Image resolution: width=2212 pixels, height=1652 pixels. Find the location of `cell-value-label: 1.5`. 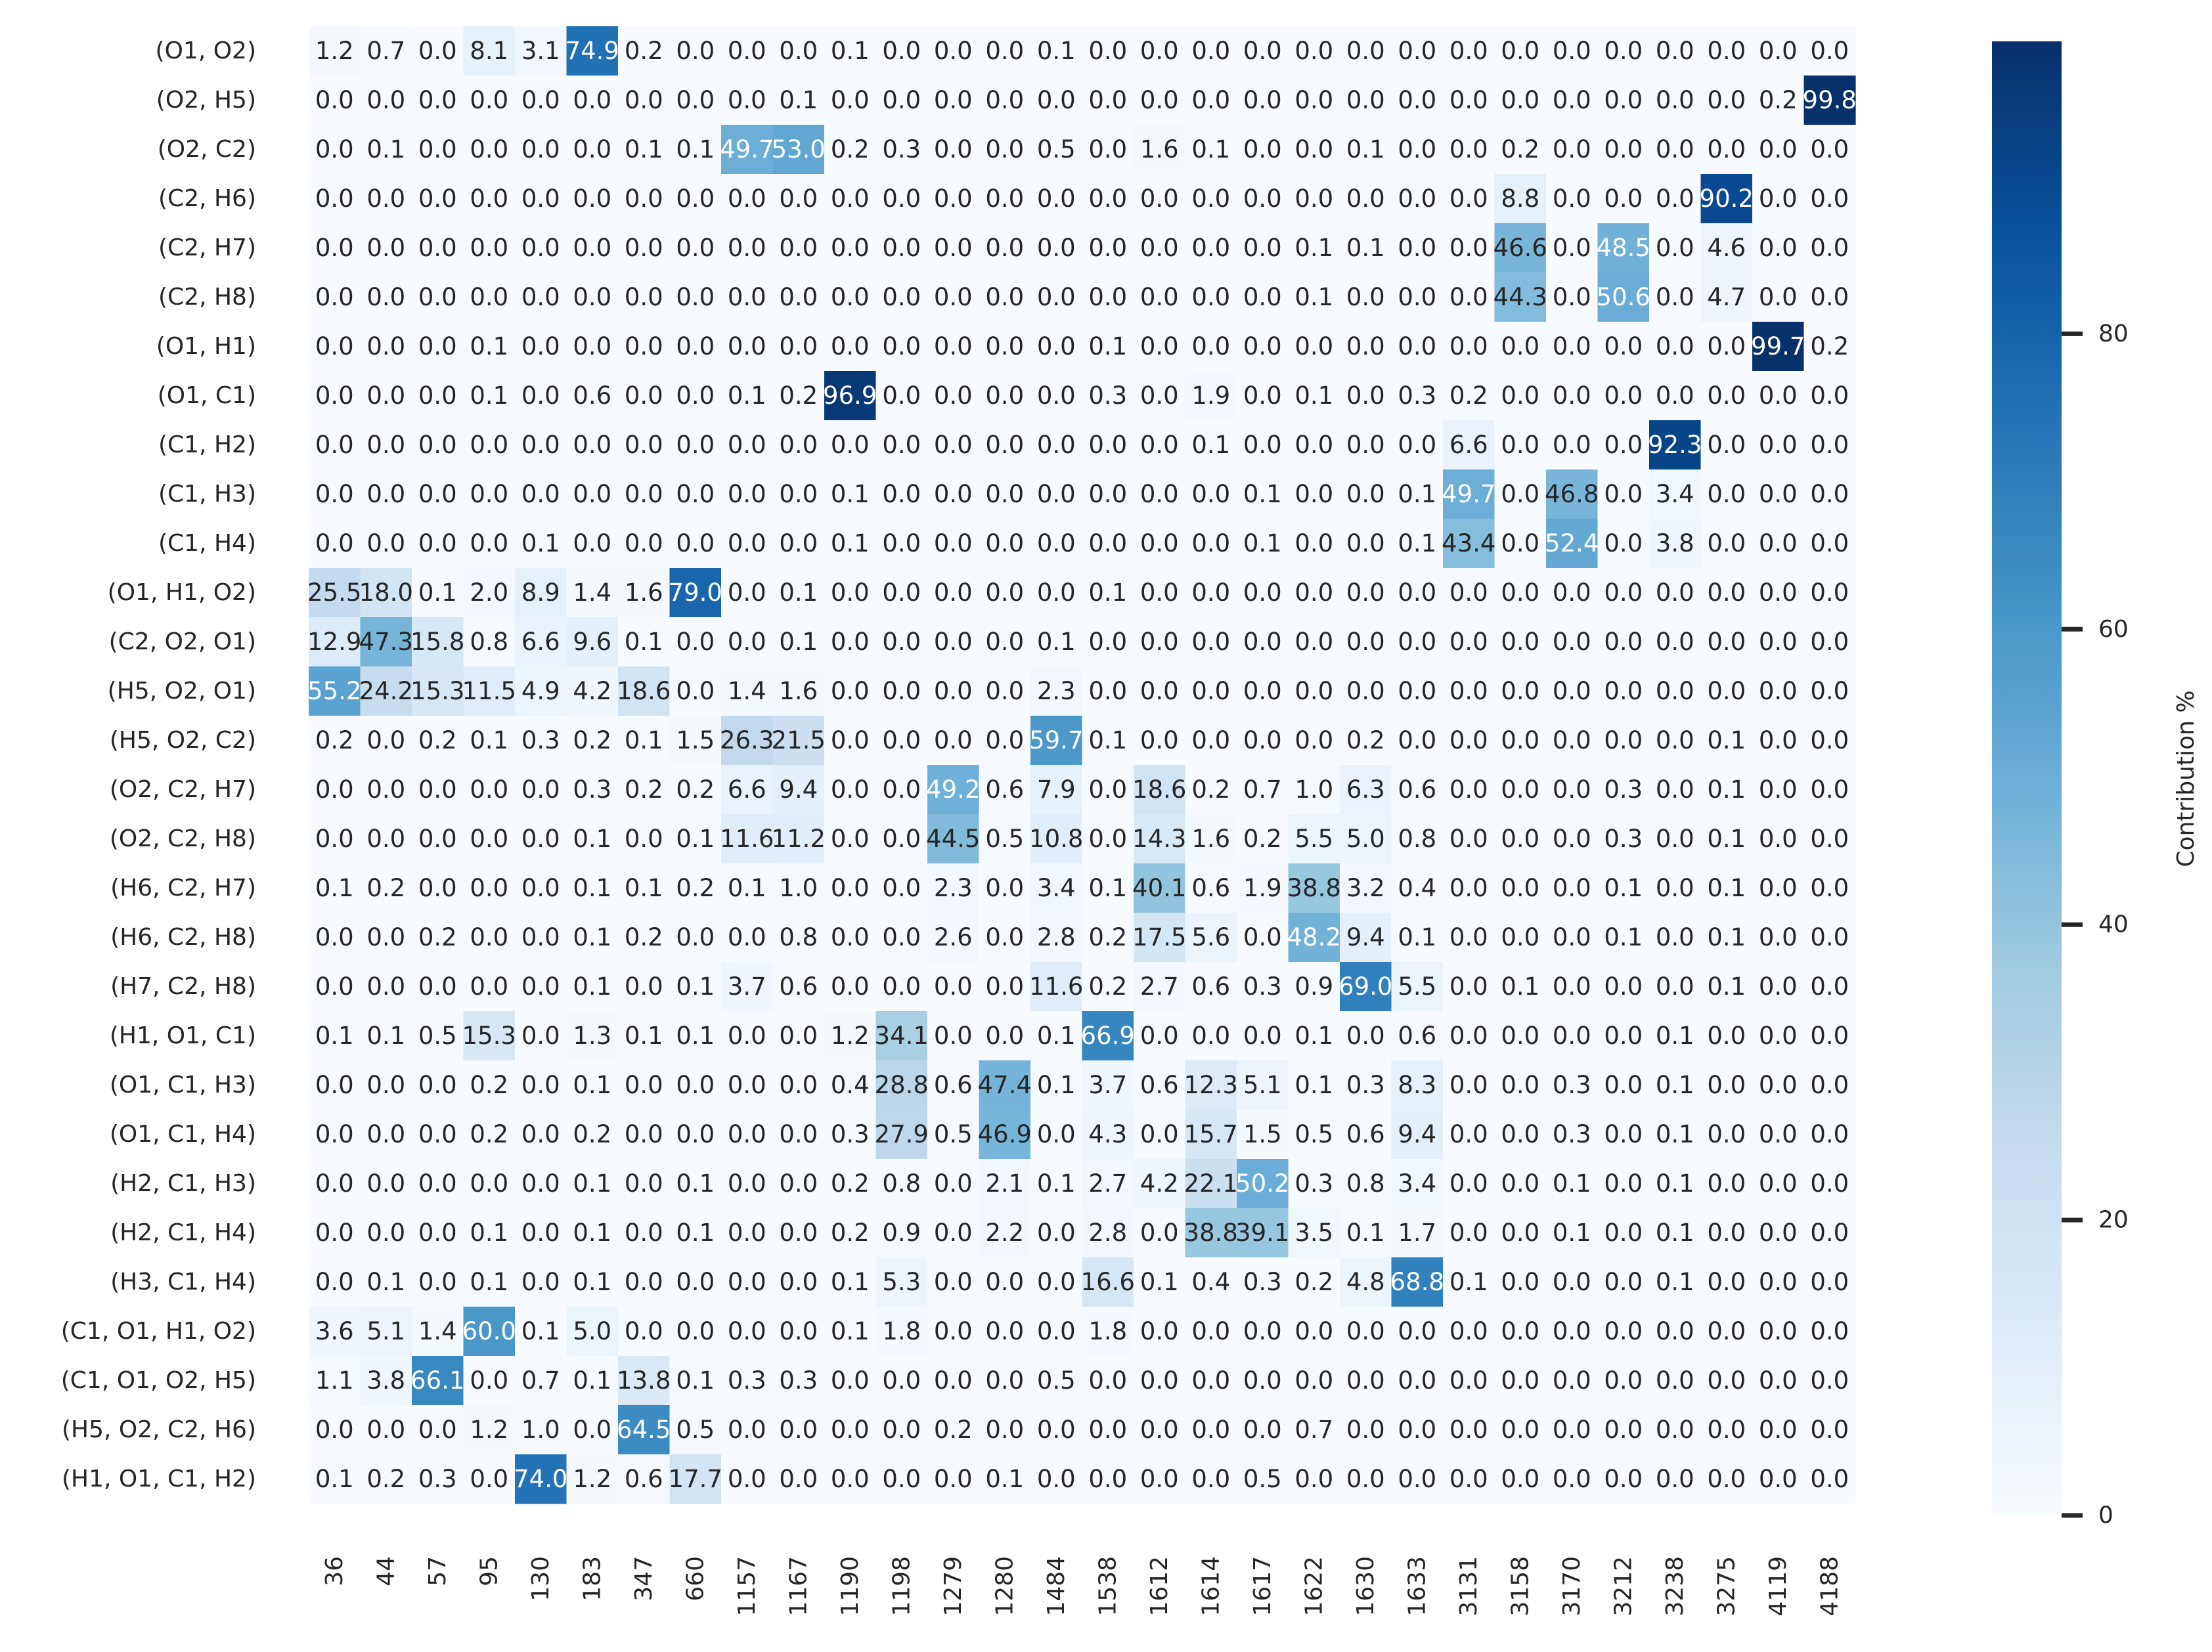

cell-value-label: 1.5 is located at coordinates (1262, 1134).